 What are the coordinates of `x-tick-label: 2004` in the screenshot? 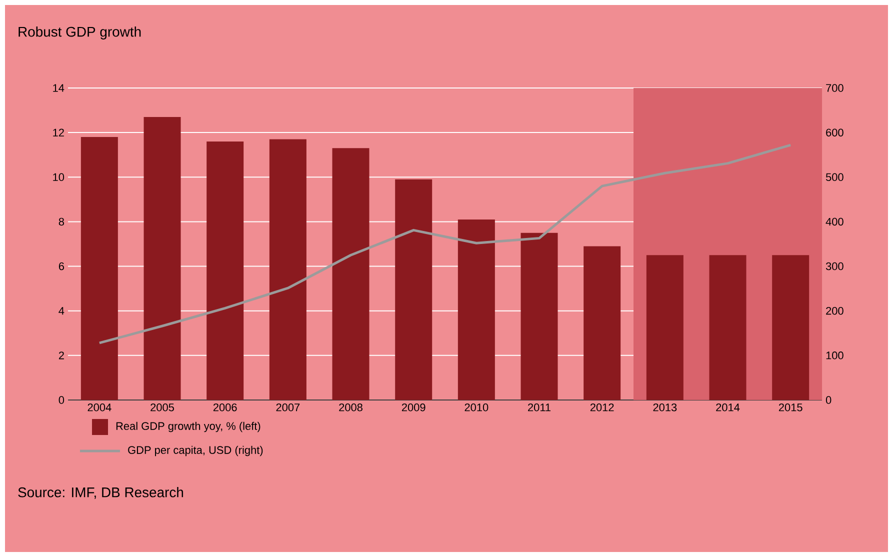 It's located at (100, 408).